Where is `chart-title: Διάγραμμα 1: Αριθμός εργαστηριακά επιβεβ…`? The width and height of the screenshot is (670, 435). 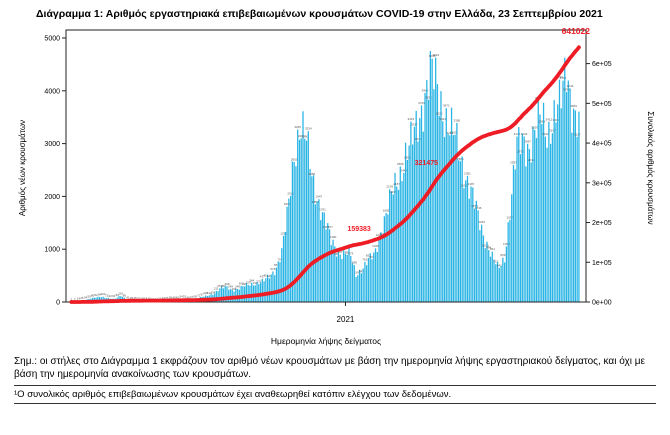
chart-title: Διάγραμμα 1: Αριθμός εργαστηριακά επιβεβ… is located at coordinates (319, 14).